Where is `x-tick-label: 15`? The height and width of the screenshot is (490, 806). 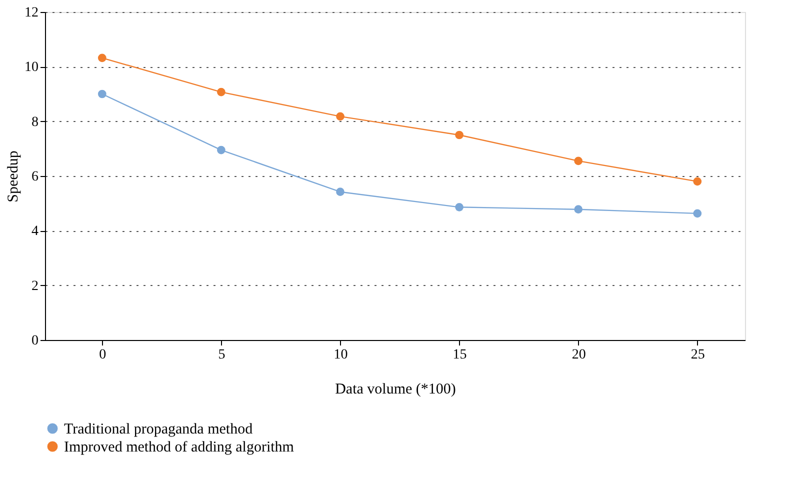
x-tick-label: 15 is located at coordinates (459, 355).